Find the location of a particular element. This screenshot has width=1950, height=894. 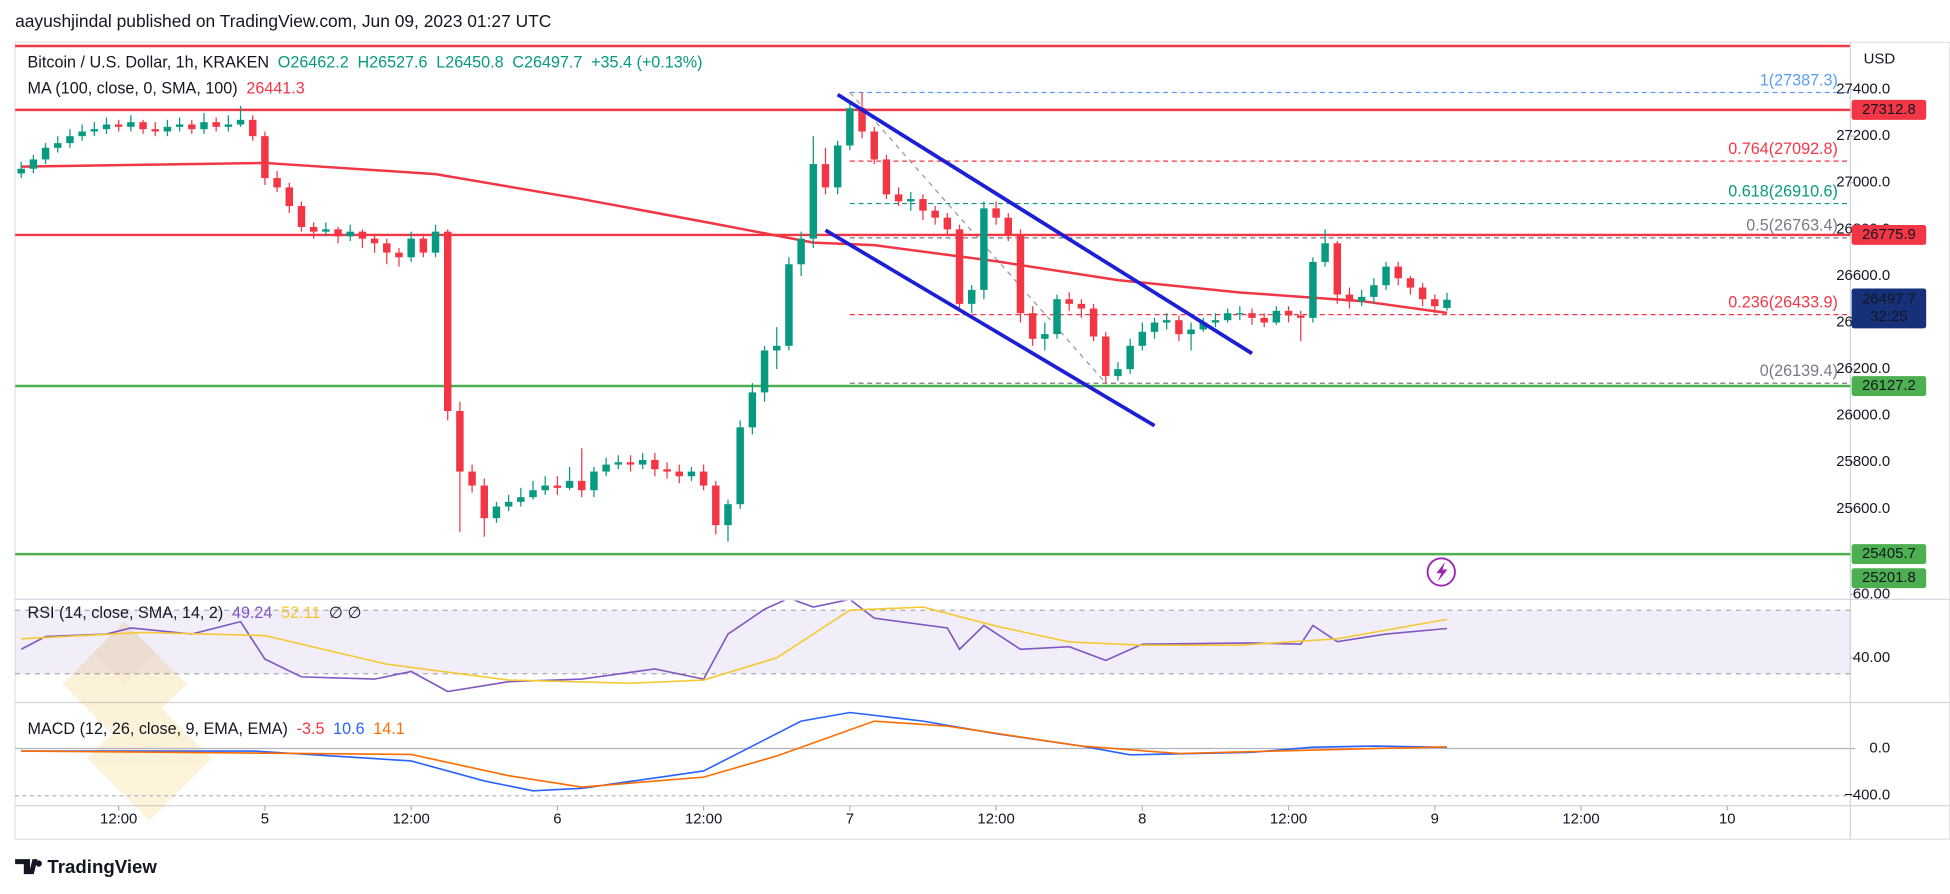

y-tick-label: 0.0 is located at coordinates (1879, 747).